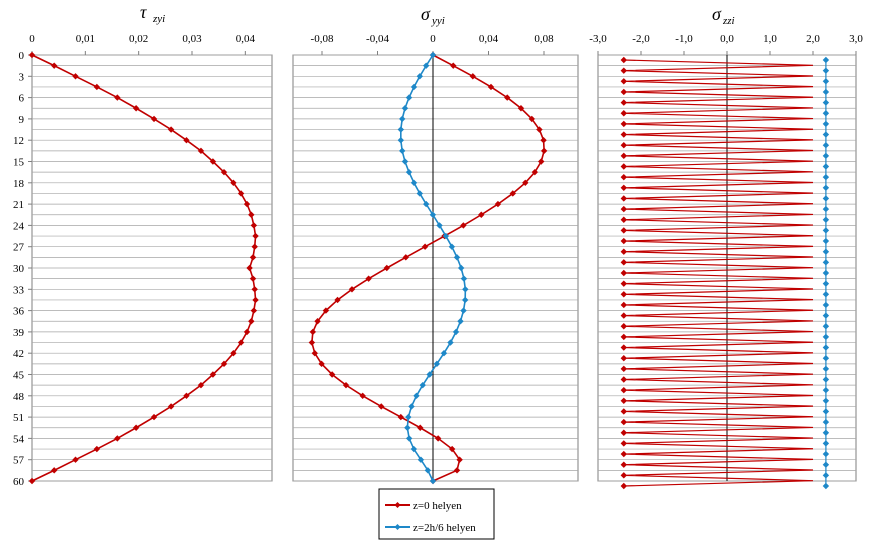  I want to click on y-tick-label: 57, so click(19, 461).